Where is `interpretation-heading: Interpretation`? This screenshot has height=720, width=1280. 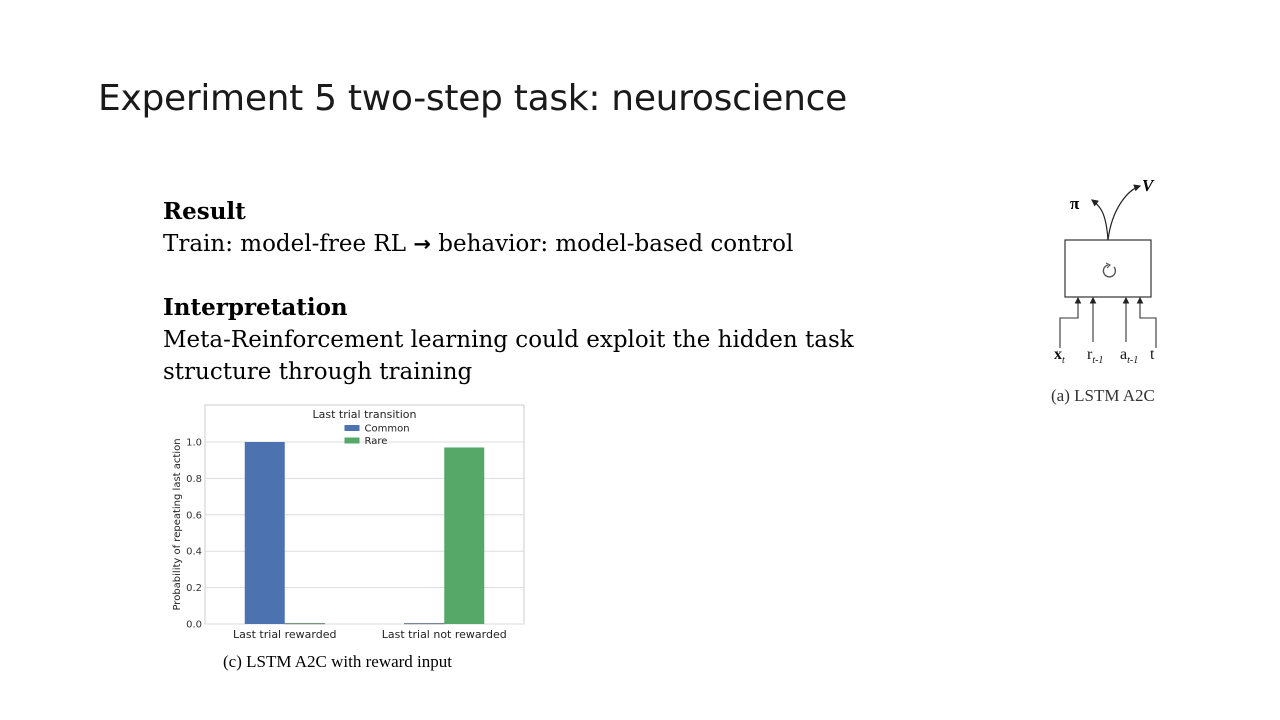 interpretation-heading: Interpretation is located at coordinates (255, 307).